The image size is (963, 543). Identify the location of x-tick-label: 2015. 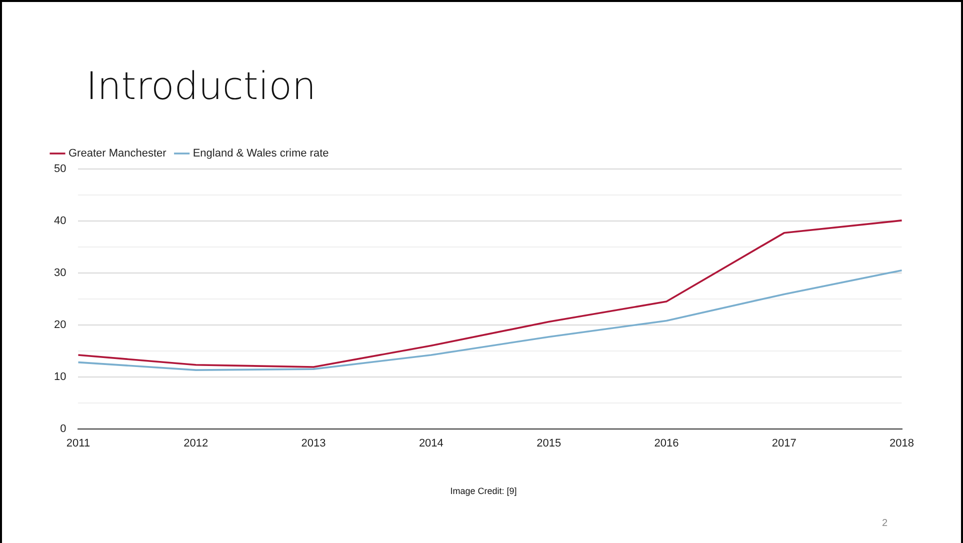
(549, 443).